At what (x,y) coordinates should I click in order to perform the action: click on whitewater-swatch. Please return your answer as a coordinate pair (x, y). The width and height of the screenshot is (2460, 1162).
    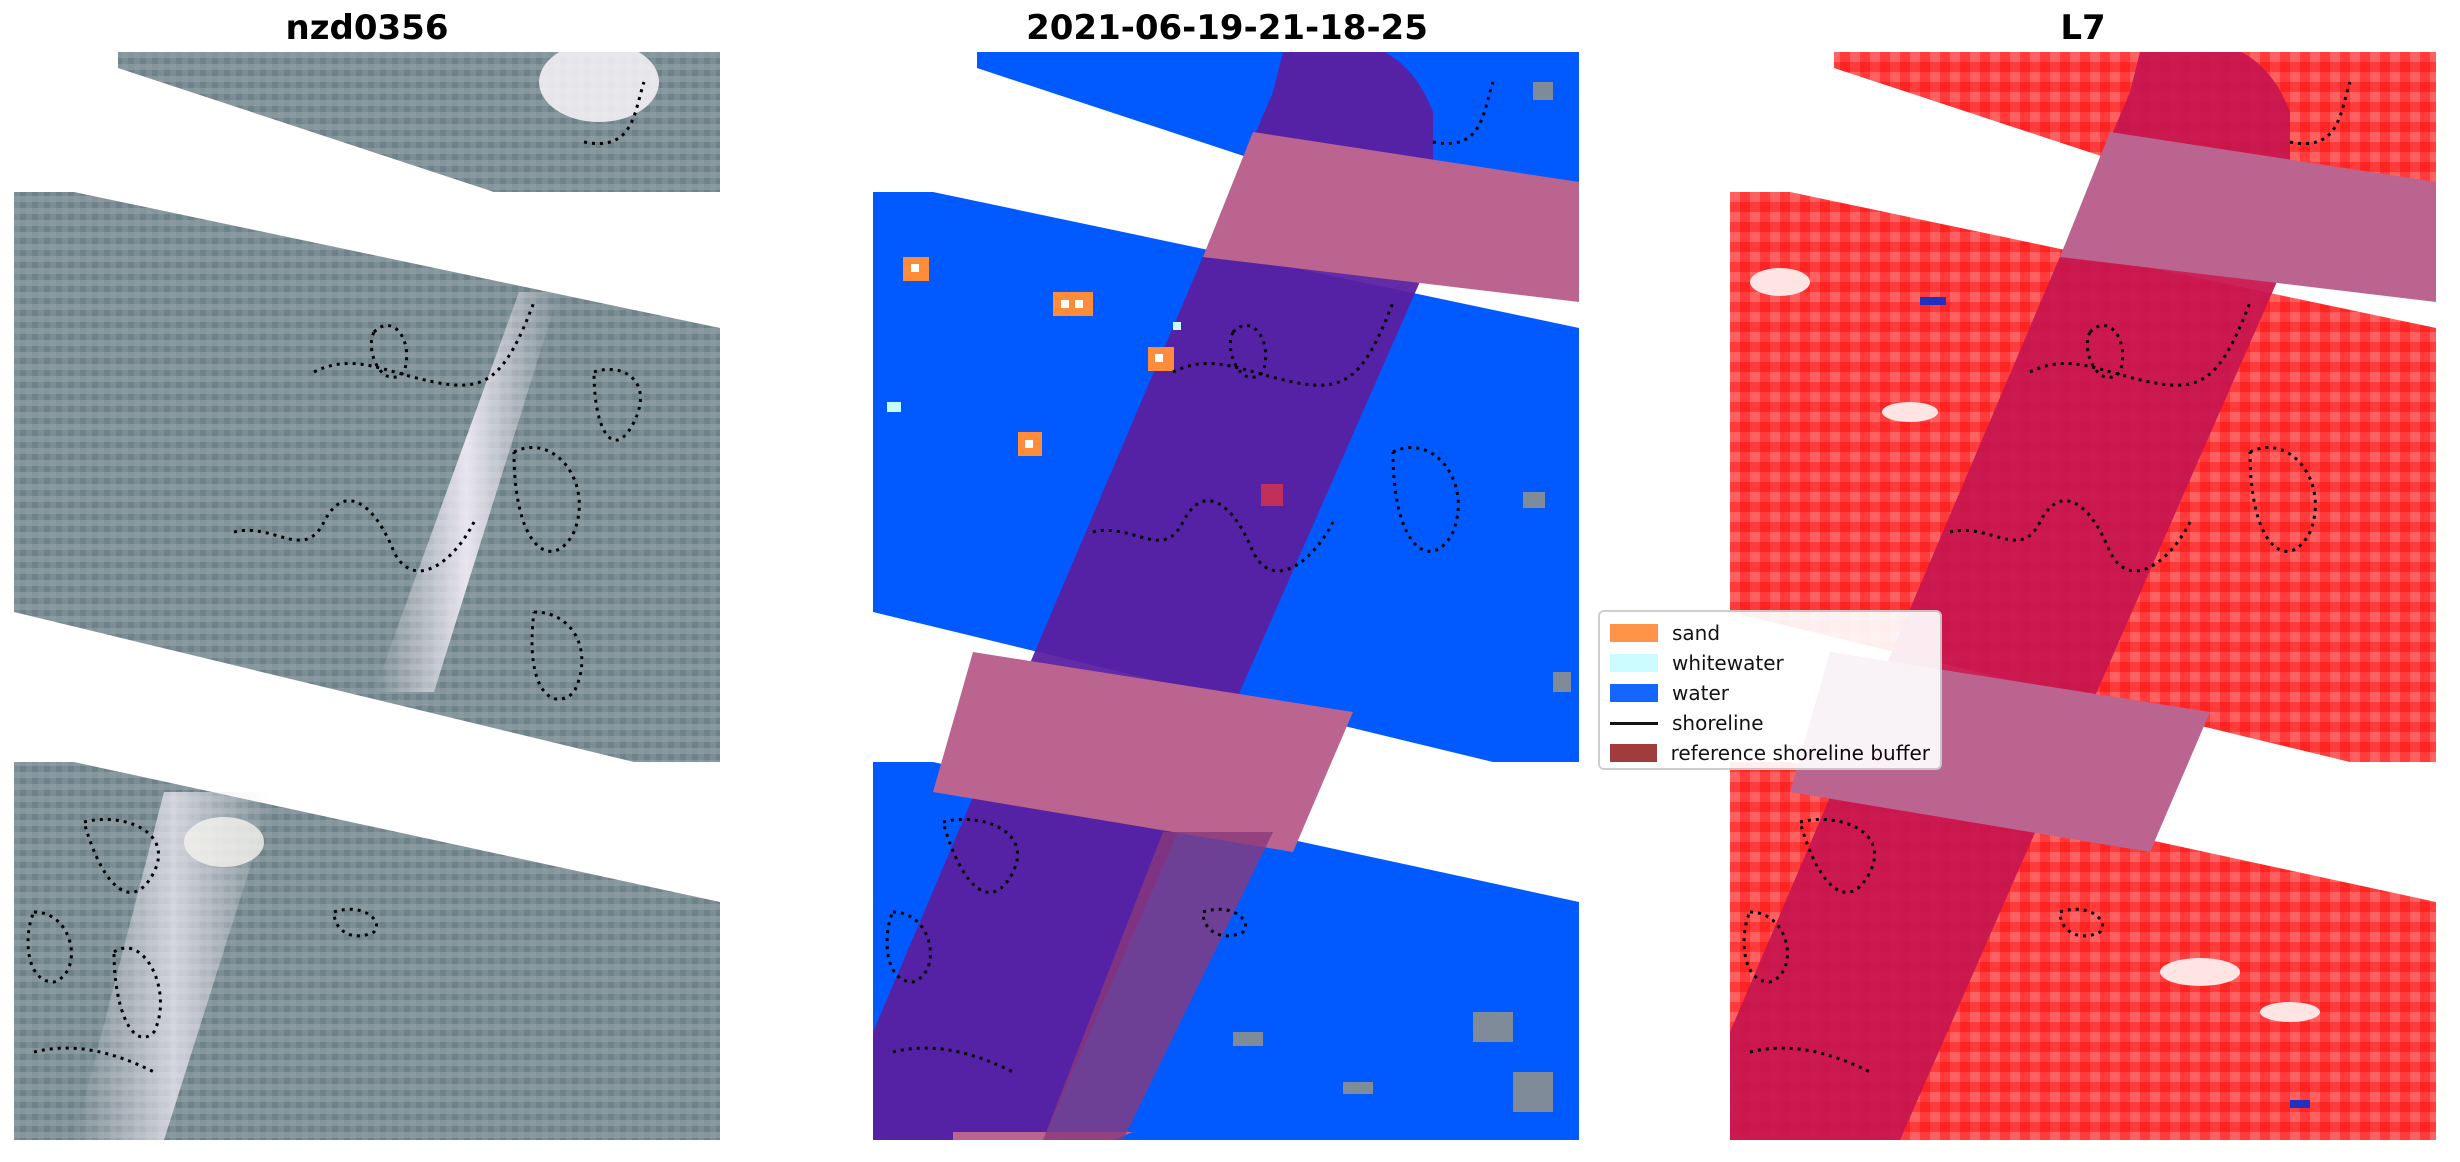
    Looking at the image, I should click on (1634, 663).